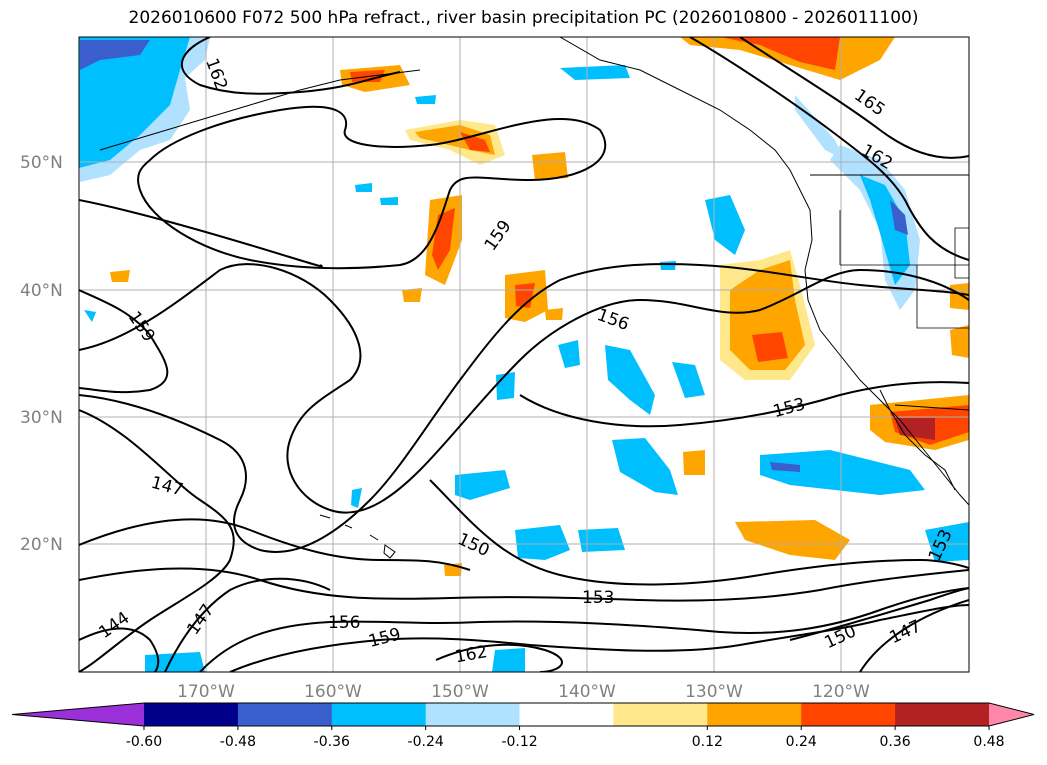 Image resolution: width=1047 pixels, height=765 pixels. Describe the element at coordinates (694, 462) in the screenshot. I see `pos-region-small2` at that location.